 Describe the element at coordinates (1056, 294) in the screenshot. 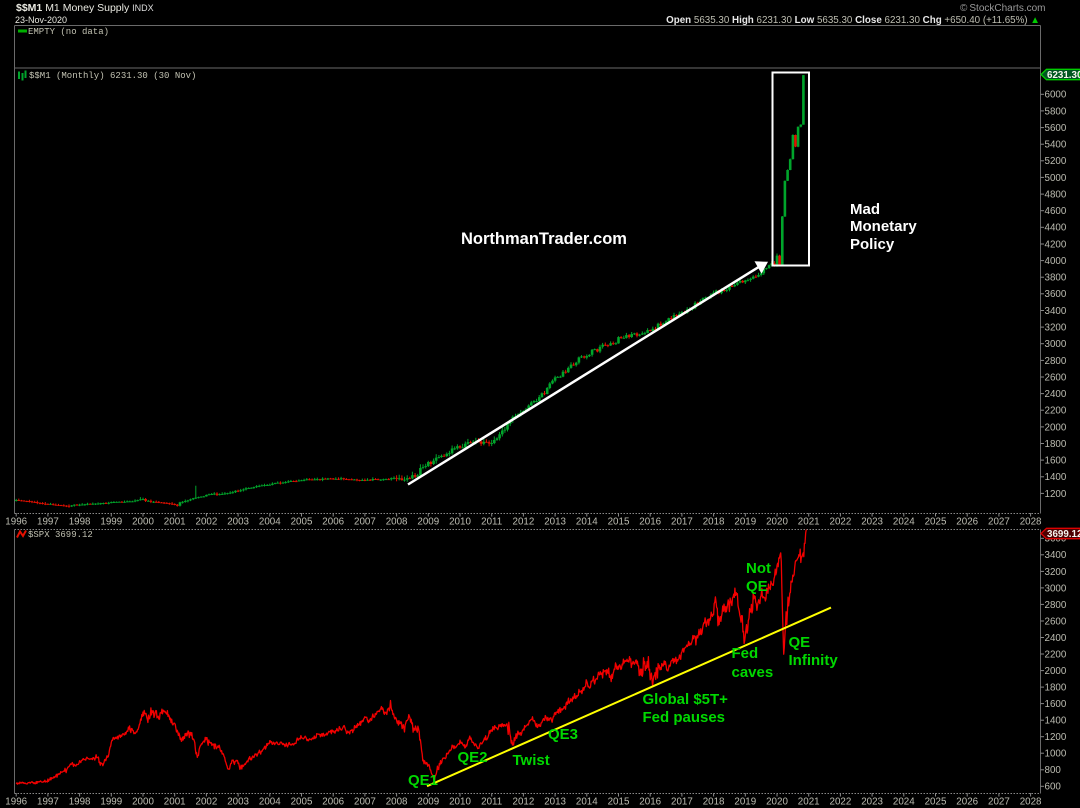

I see `svg-text: 3600` at that location.